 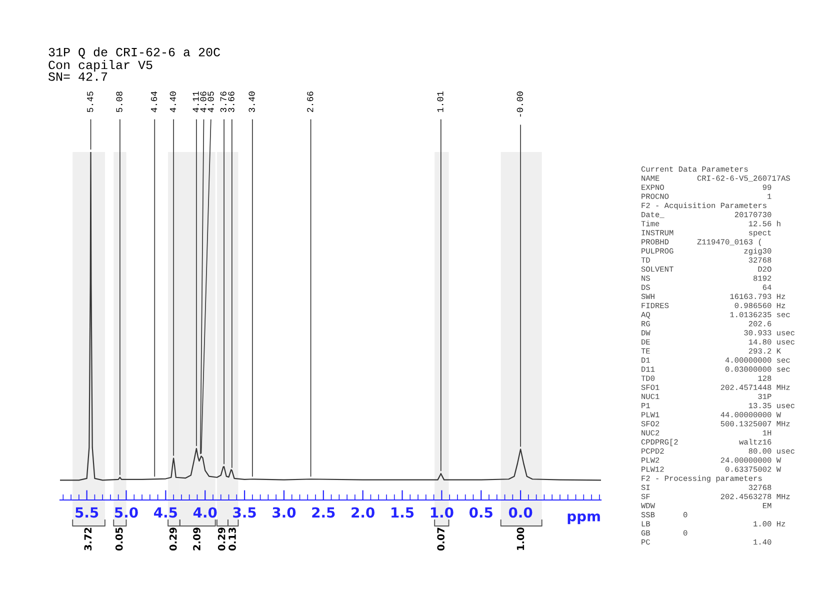 I want to click on annotation: 1.01, so click(x=440, y=101).